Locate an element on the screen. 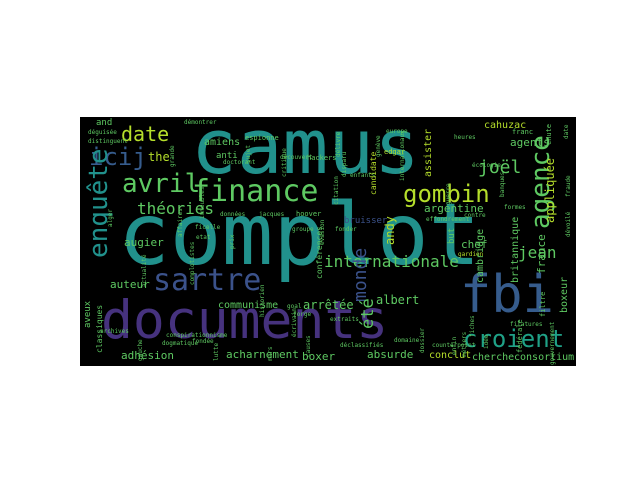 Image resolution: width=640 pixels, height=480 pixels. word-finance: finance is located at coordinates (255, 191).